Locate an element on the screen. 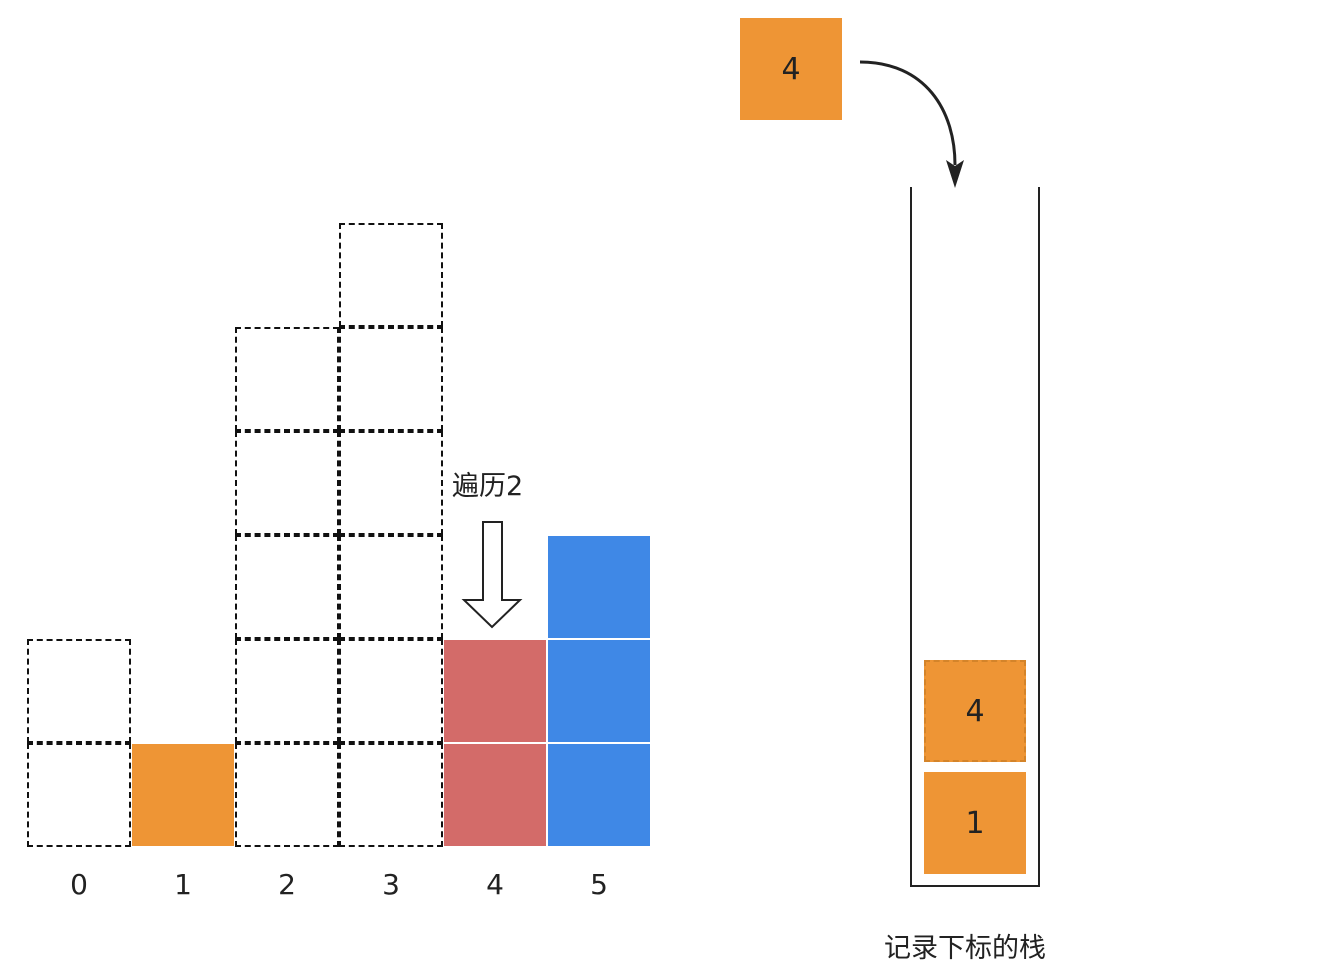 Image resolution: width=1324 pixels, height=980 pixels. stack-bottom is located at coordinates (975, 886).